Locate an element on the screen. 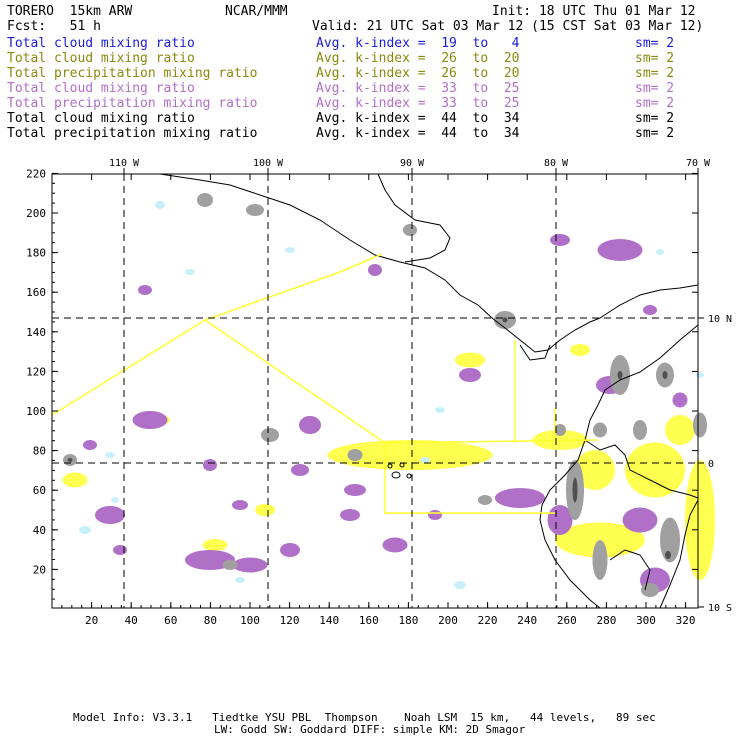  y-tick-label: 40 is located at coordinates (39, 530).